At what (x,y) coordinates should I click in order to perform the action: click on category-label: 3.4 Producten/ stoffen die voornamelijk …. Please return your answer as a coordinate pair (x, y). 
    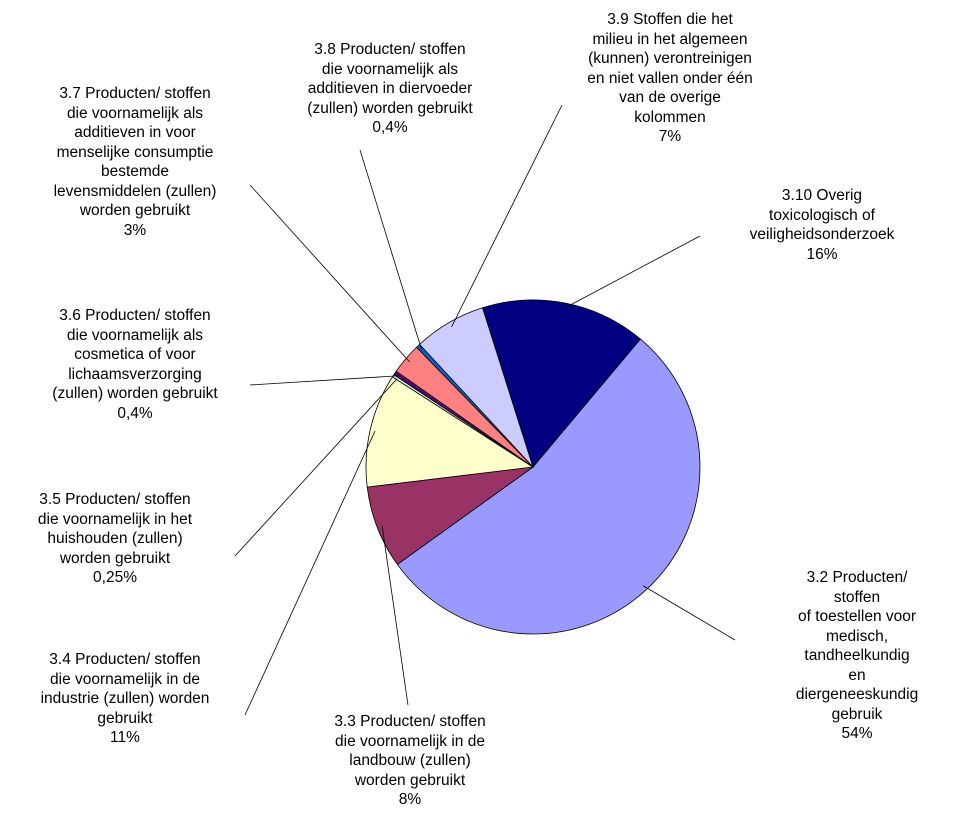
    Looking at the image, I should click on (125, 689).